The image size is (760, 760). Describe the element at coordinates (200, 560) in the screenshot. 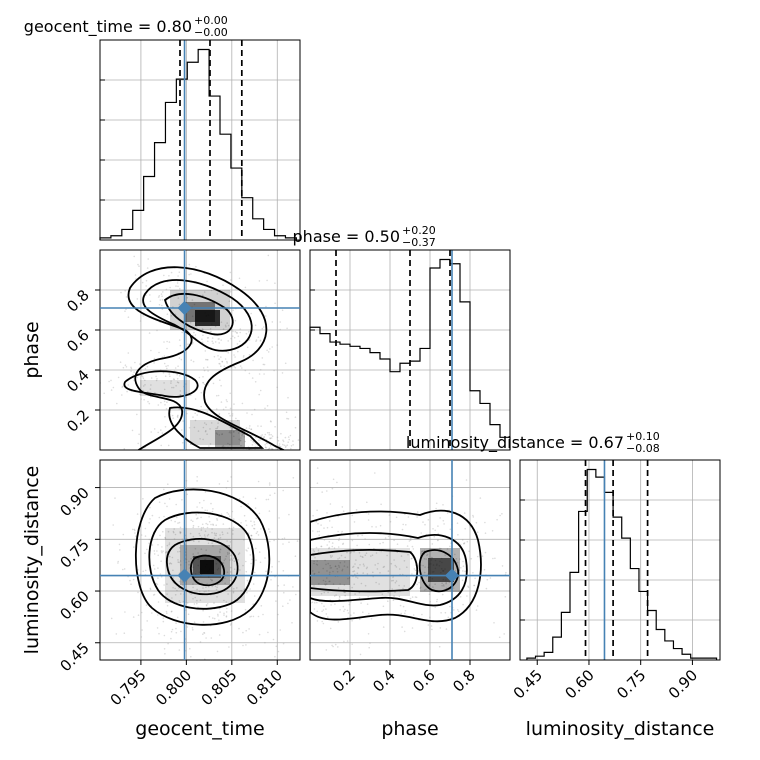

I see `truth-marker` at that location.